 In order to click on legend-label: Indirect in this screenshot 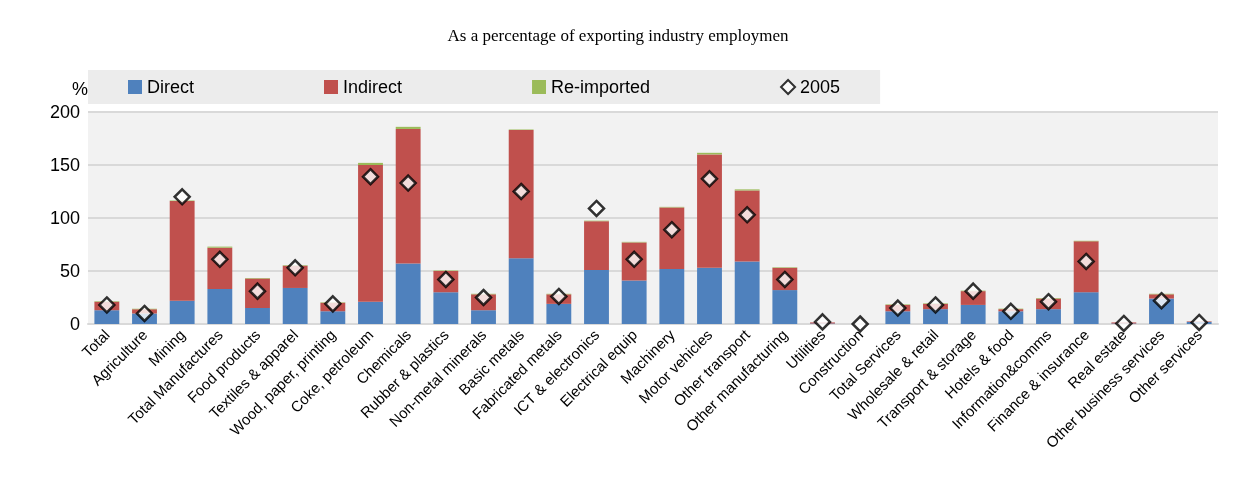, I will do `click(373, 87)`.